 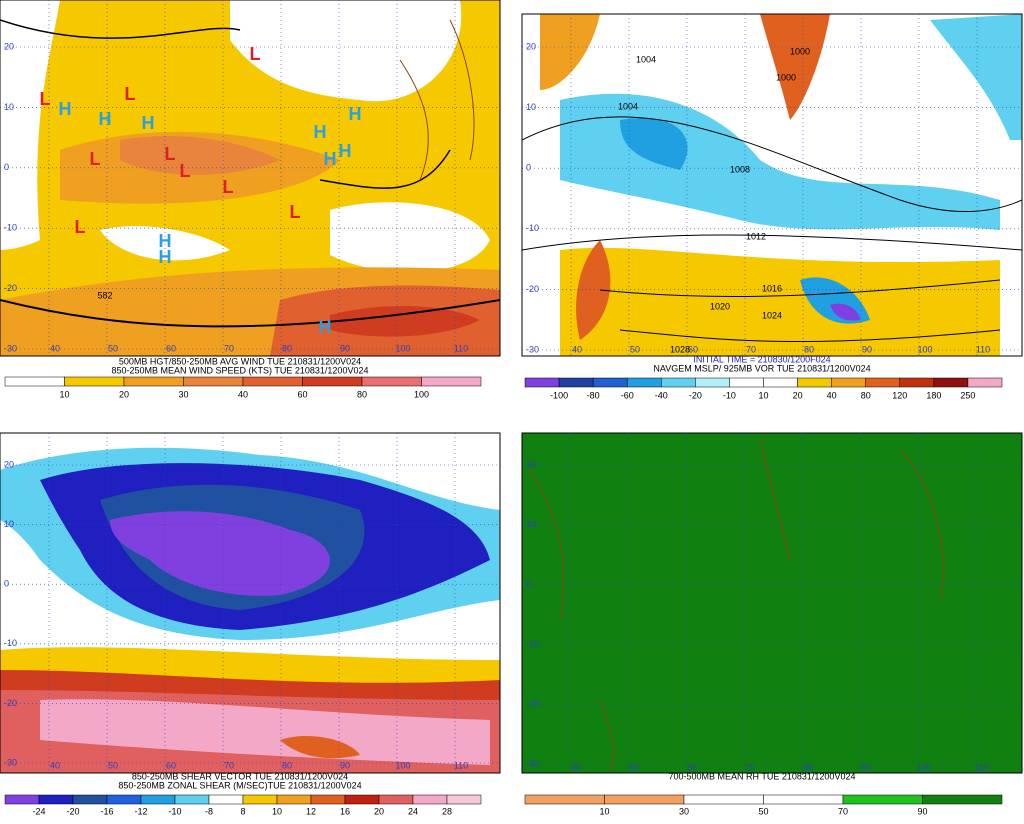 What do you see at coordinates (72, 811) in the screenshot?
I see `colorbar-label: -20` at bounding box center [72, 811].